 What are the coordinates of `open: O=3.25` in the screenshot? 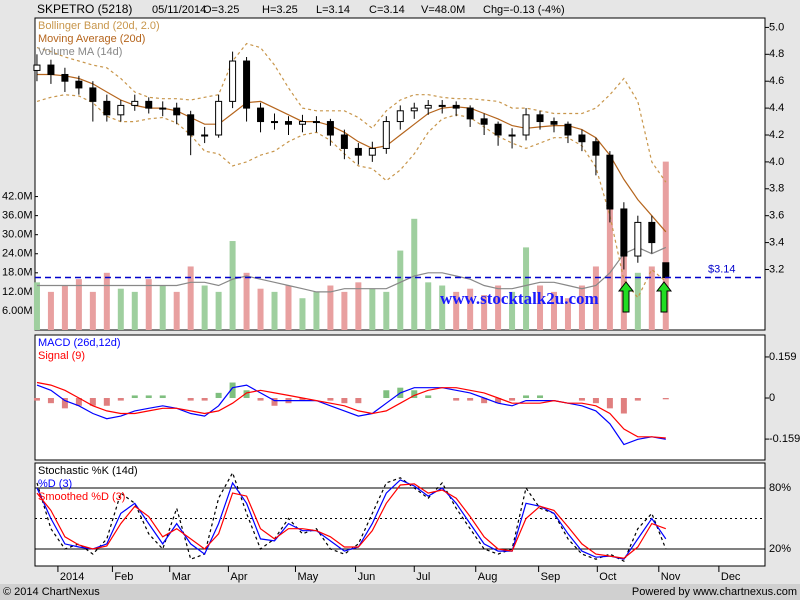 It's located at (221, 10).